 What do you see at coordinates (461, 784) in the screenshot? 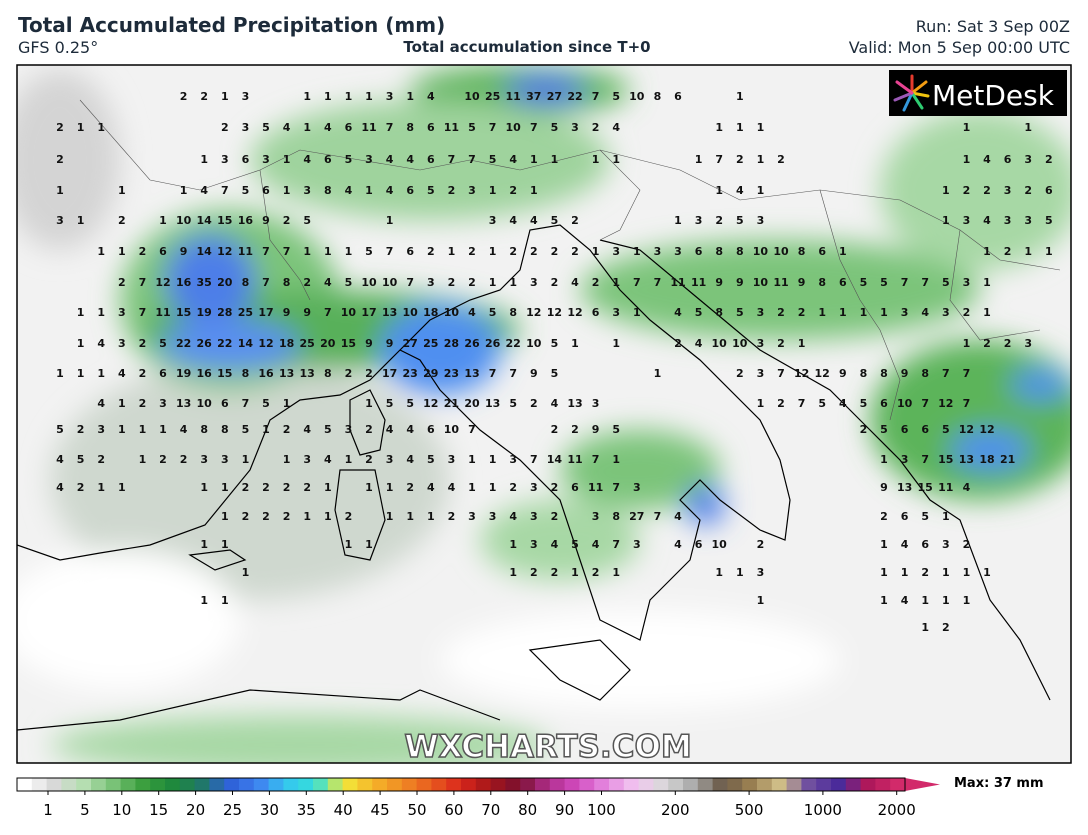
I see `colorbar-frame` at bounding box center [461, 784].